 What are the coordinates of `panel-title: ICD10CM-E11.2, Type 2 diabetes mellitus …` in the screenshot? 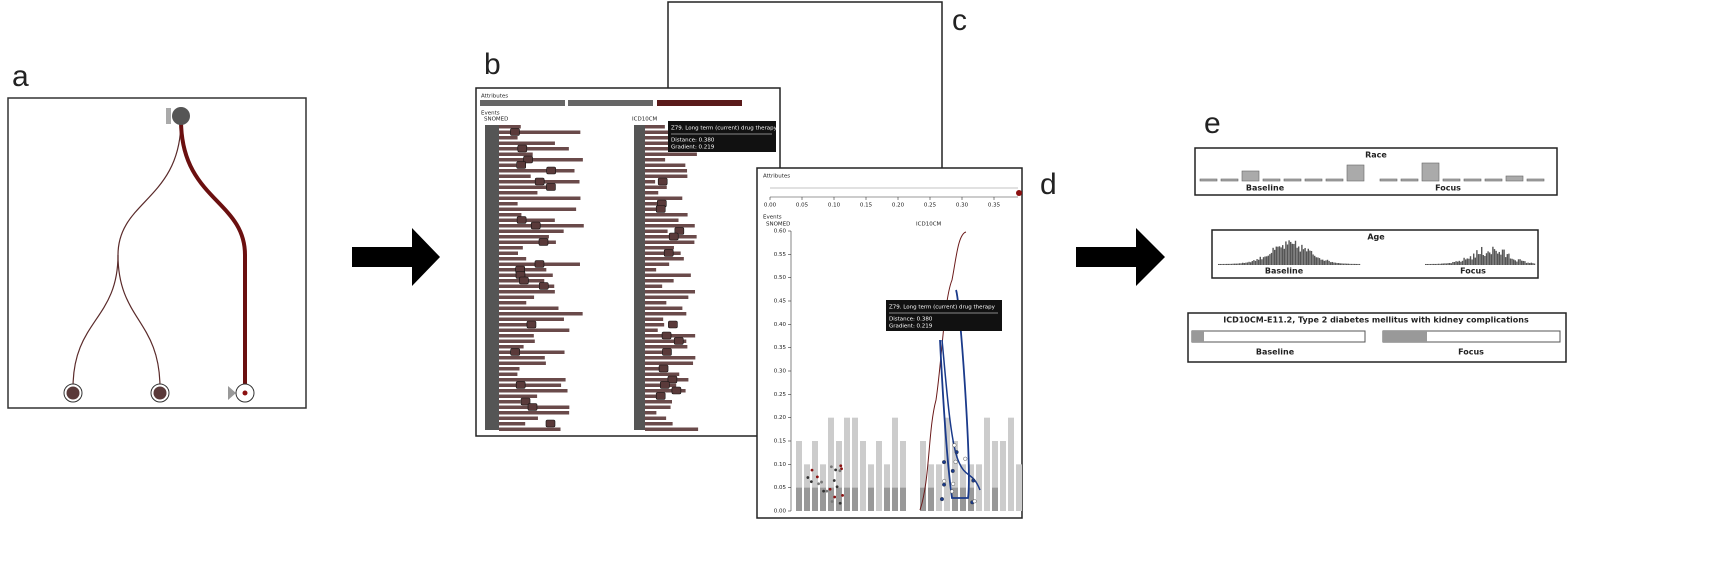 It's located at (1376, 320).